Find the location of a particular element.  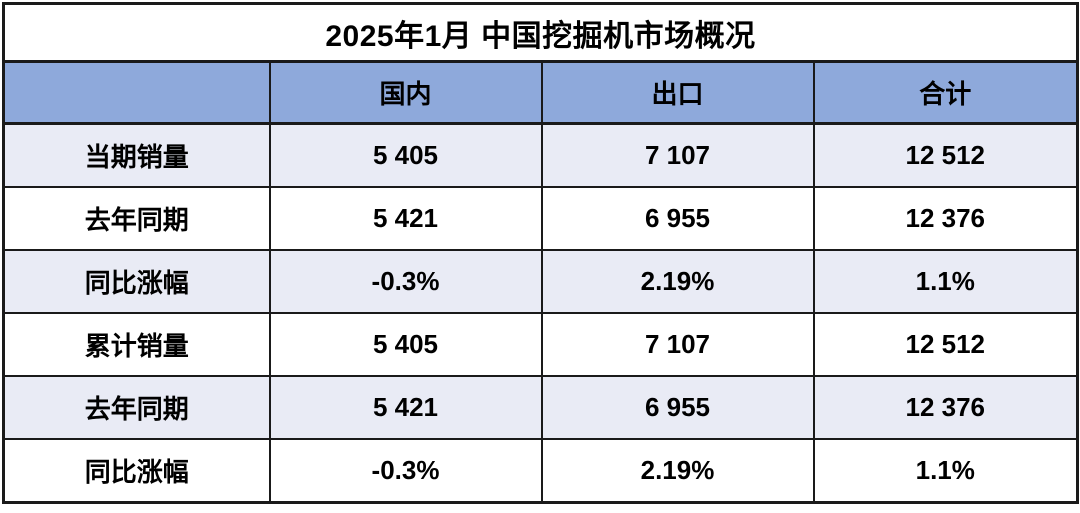

table-title: 2025年1月 中国挖掘机市场概况 is located at coordinates (540, 32).